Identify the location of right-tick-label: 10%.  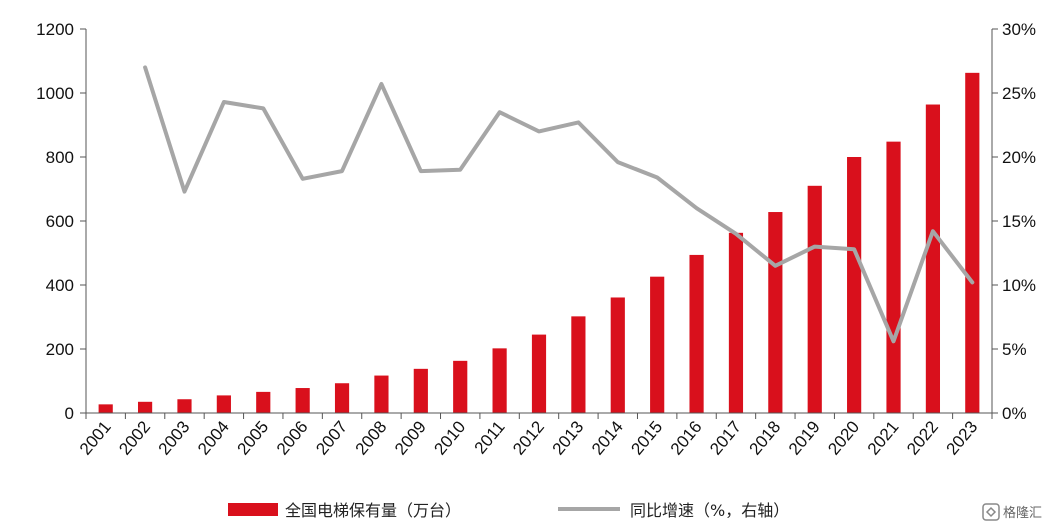
(1019, 285).